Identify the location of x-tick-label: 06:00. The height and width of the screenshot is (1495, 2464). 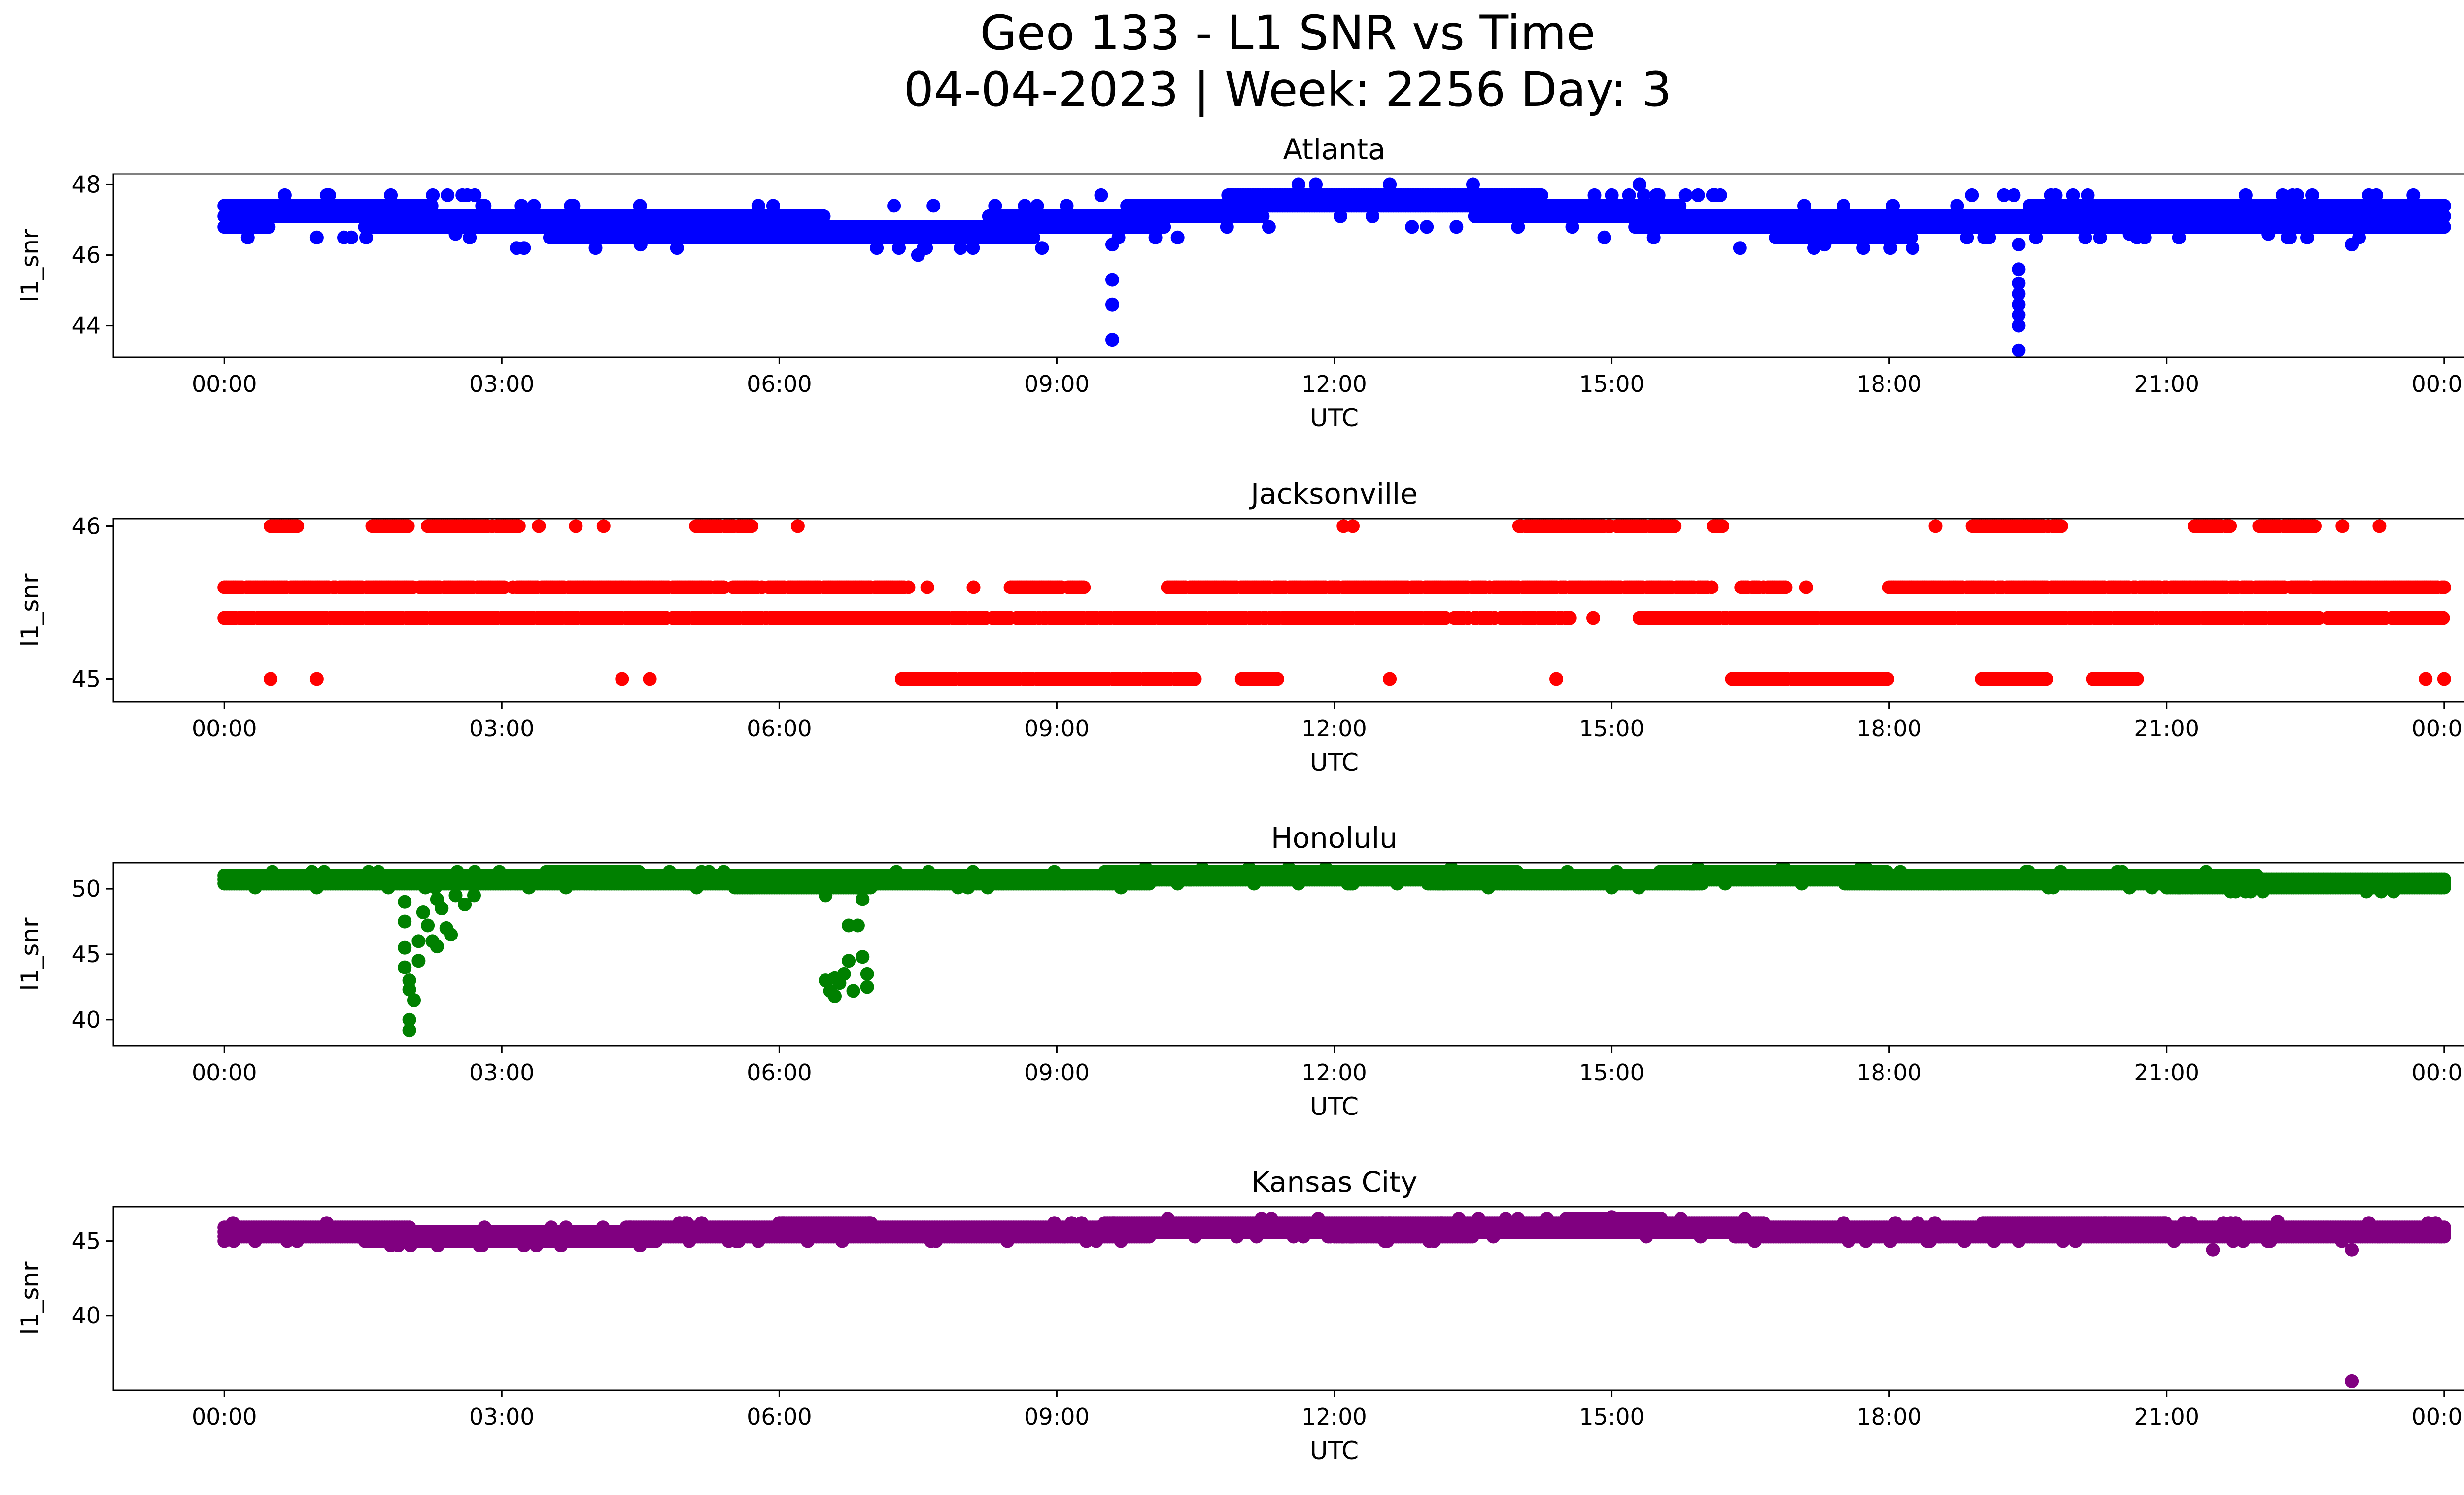
(779, 728).